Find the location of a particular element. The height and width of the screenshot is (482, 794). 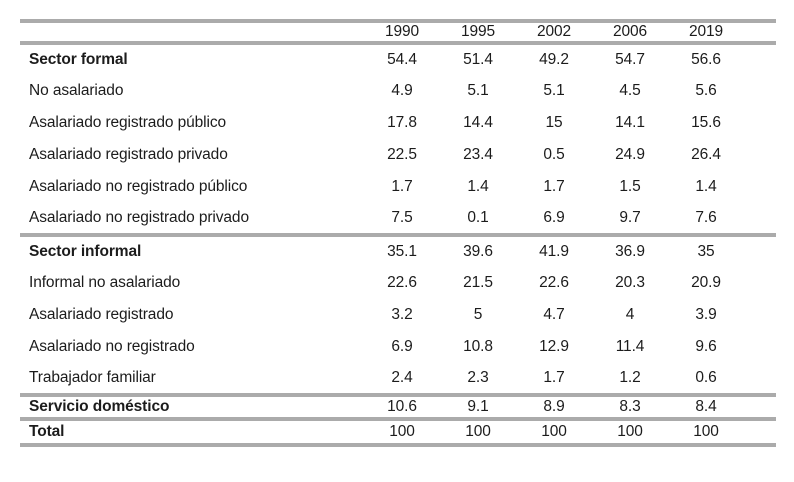

row-label: Total is located at coordinates (47, 431).